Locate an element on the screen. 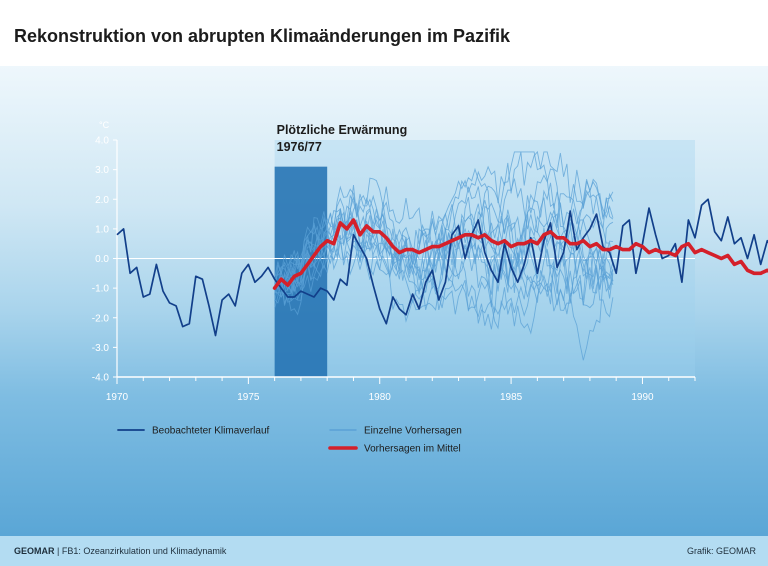  annotation-title: Plötzliche Erwärmung is located at coordinates (342, 130).